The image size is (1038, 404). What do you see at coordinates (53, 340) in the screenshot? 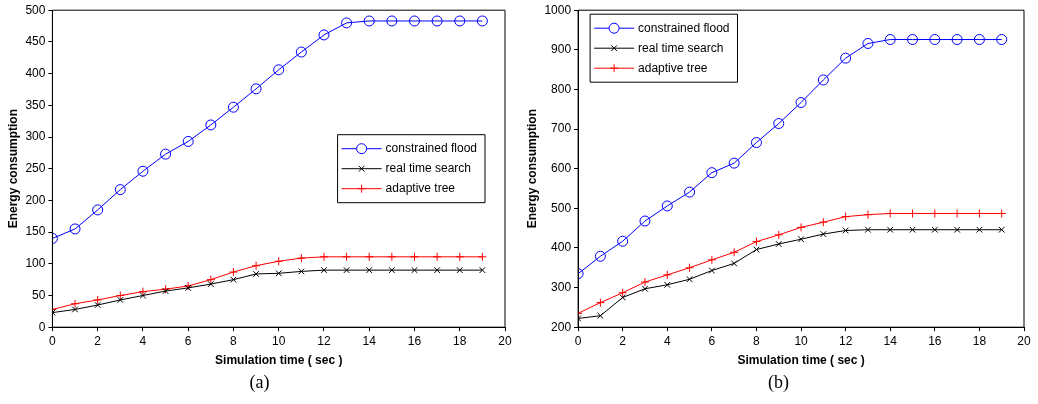
I see `x-tick-label: 0` at bounding box center [53, 340].